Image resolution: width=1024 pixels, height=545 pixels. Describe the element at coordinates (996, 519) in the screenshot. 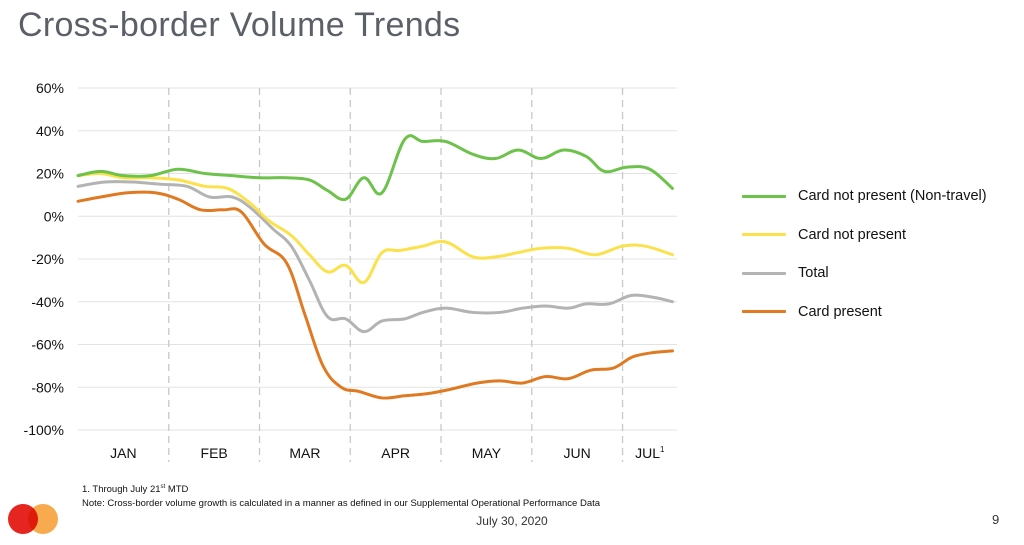

I see `page-number: 9` at that location.